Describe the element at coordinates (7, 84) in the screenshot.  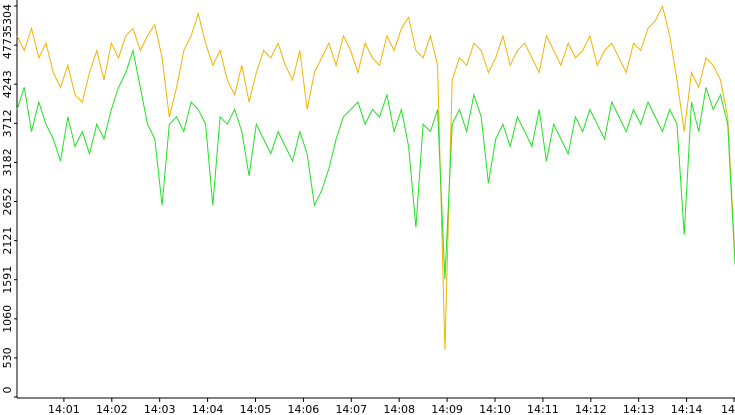
I see `y-tick-label: 4243` at that location.